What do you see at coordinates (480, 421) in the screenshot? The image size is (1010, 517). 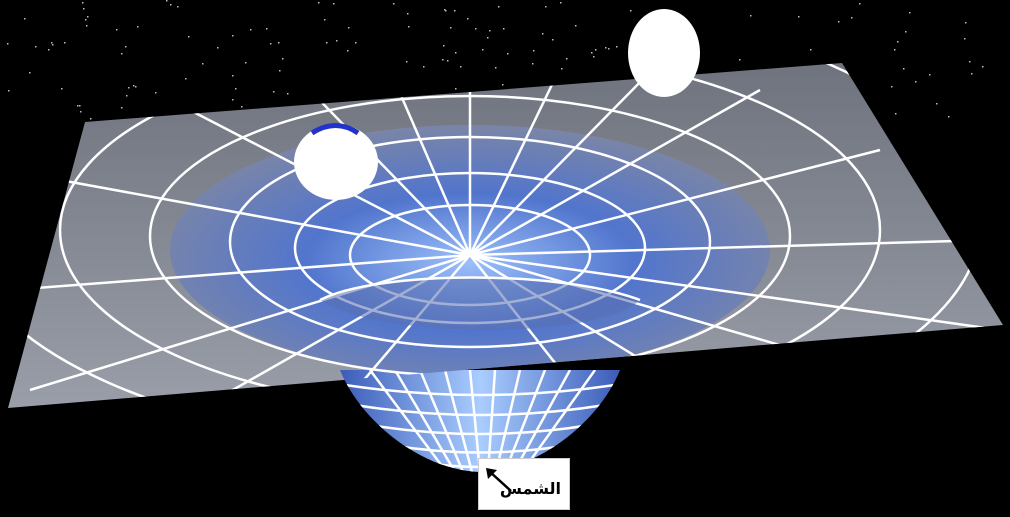 I see `funnel-grid` at bounding box center [480, 421].